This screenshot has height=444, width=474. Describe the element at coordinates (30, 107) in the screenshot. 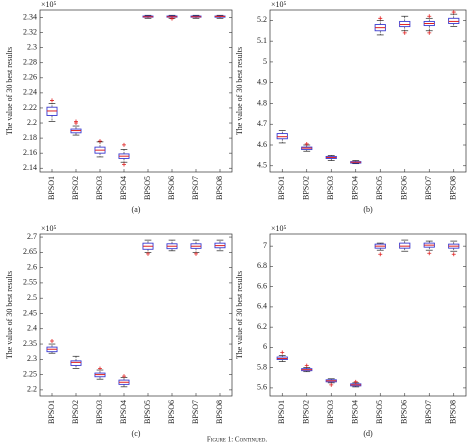

I see `y-tick-label: 2.22` at that location.